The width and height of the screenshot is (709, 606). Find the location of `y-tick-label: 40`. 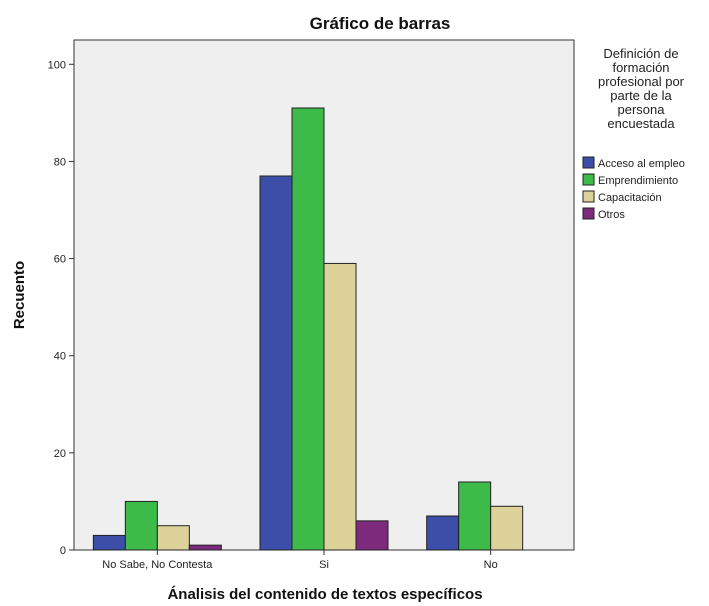

y-tick-label: 40 is located at coordinates (60, 357).